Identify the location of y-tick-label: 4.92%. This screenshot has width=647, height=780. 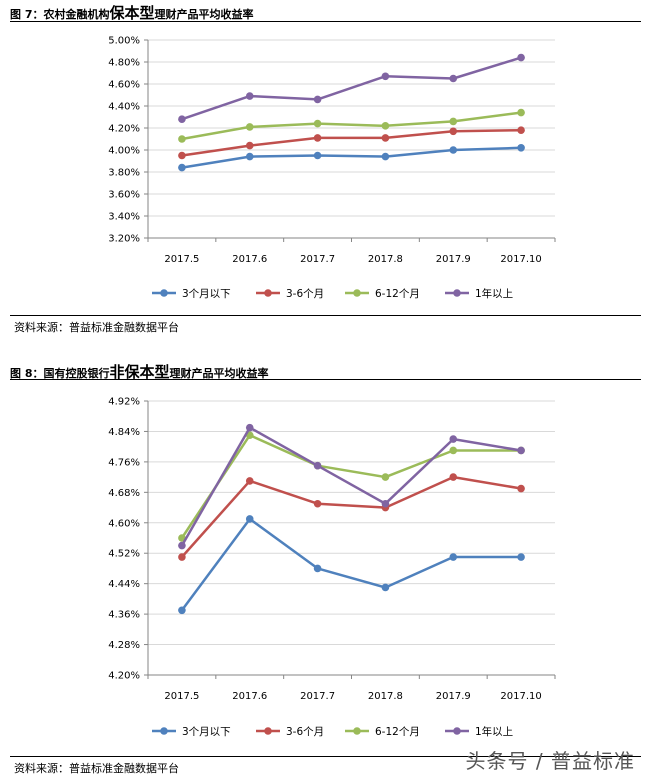
(124, 402).